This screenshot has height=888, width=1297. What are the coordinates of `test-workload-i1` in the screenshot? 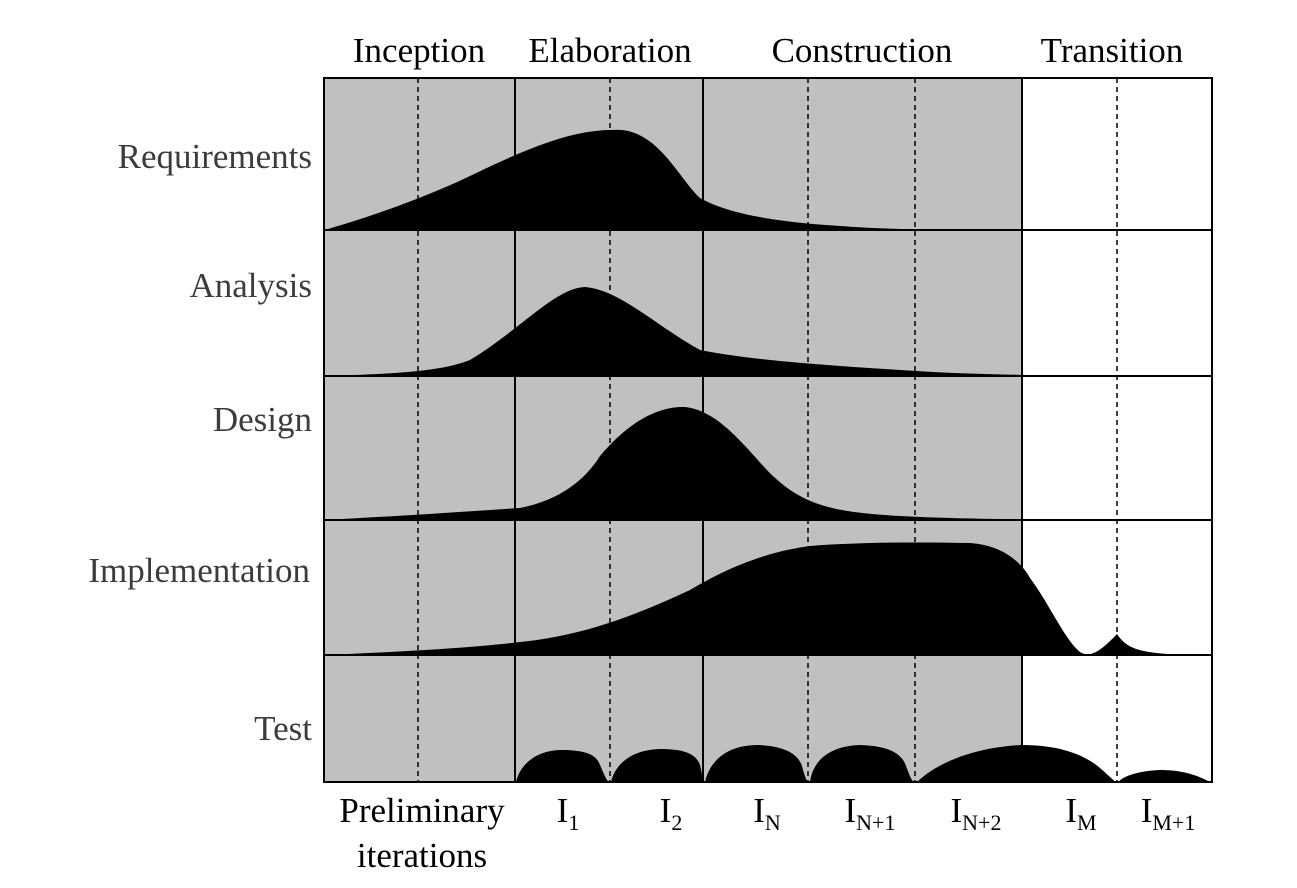 It's located at (562, 766).